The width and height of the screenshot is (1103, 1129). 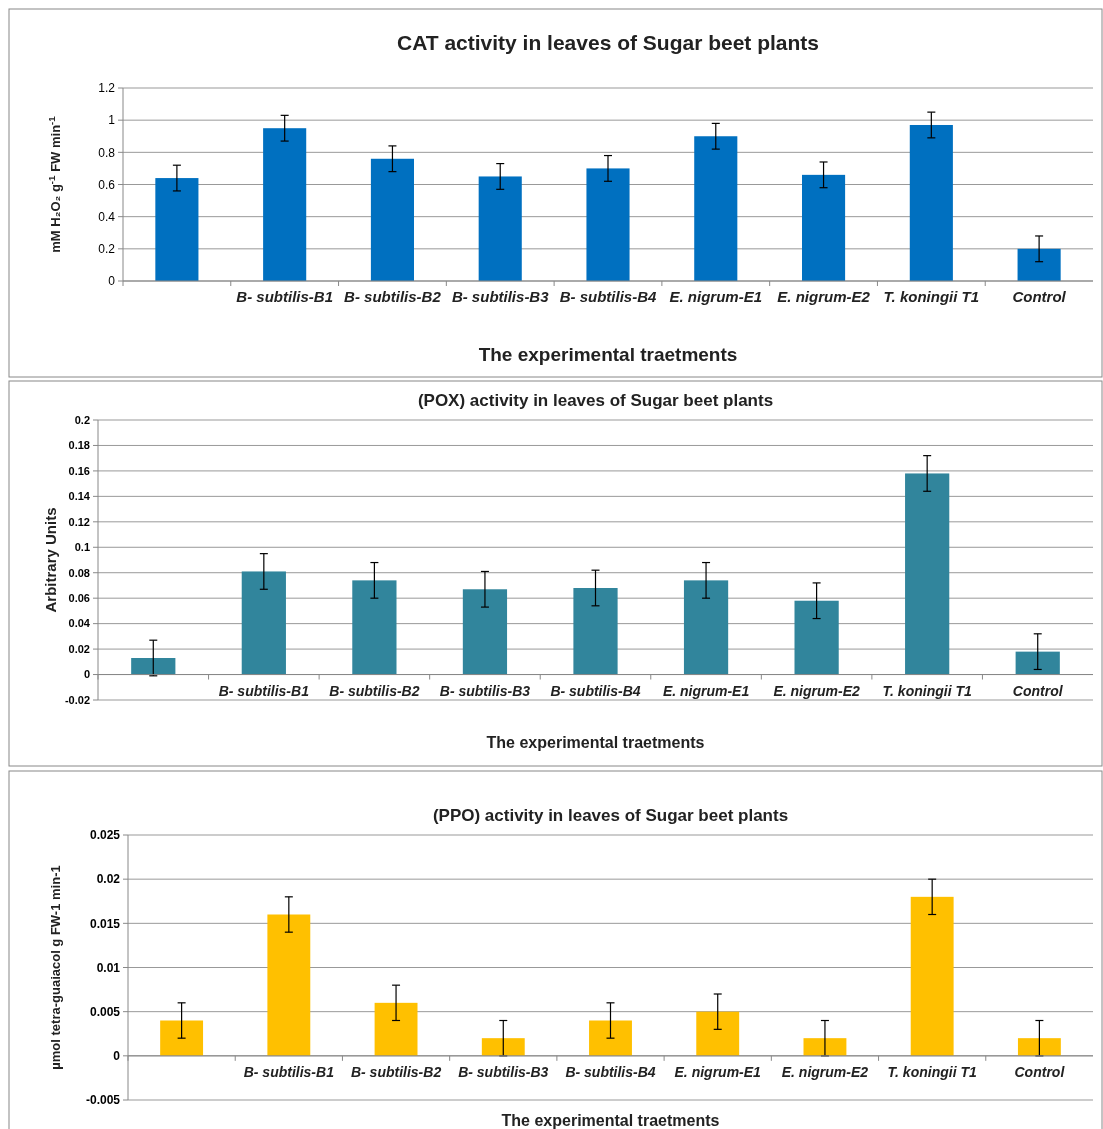 What do you see at coordinates (107, 152) in the screenshot?
I see `y-tick-label: 0.8` at bounding box center [107, 152].